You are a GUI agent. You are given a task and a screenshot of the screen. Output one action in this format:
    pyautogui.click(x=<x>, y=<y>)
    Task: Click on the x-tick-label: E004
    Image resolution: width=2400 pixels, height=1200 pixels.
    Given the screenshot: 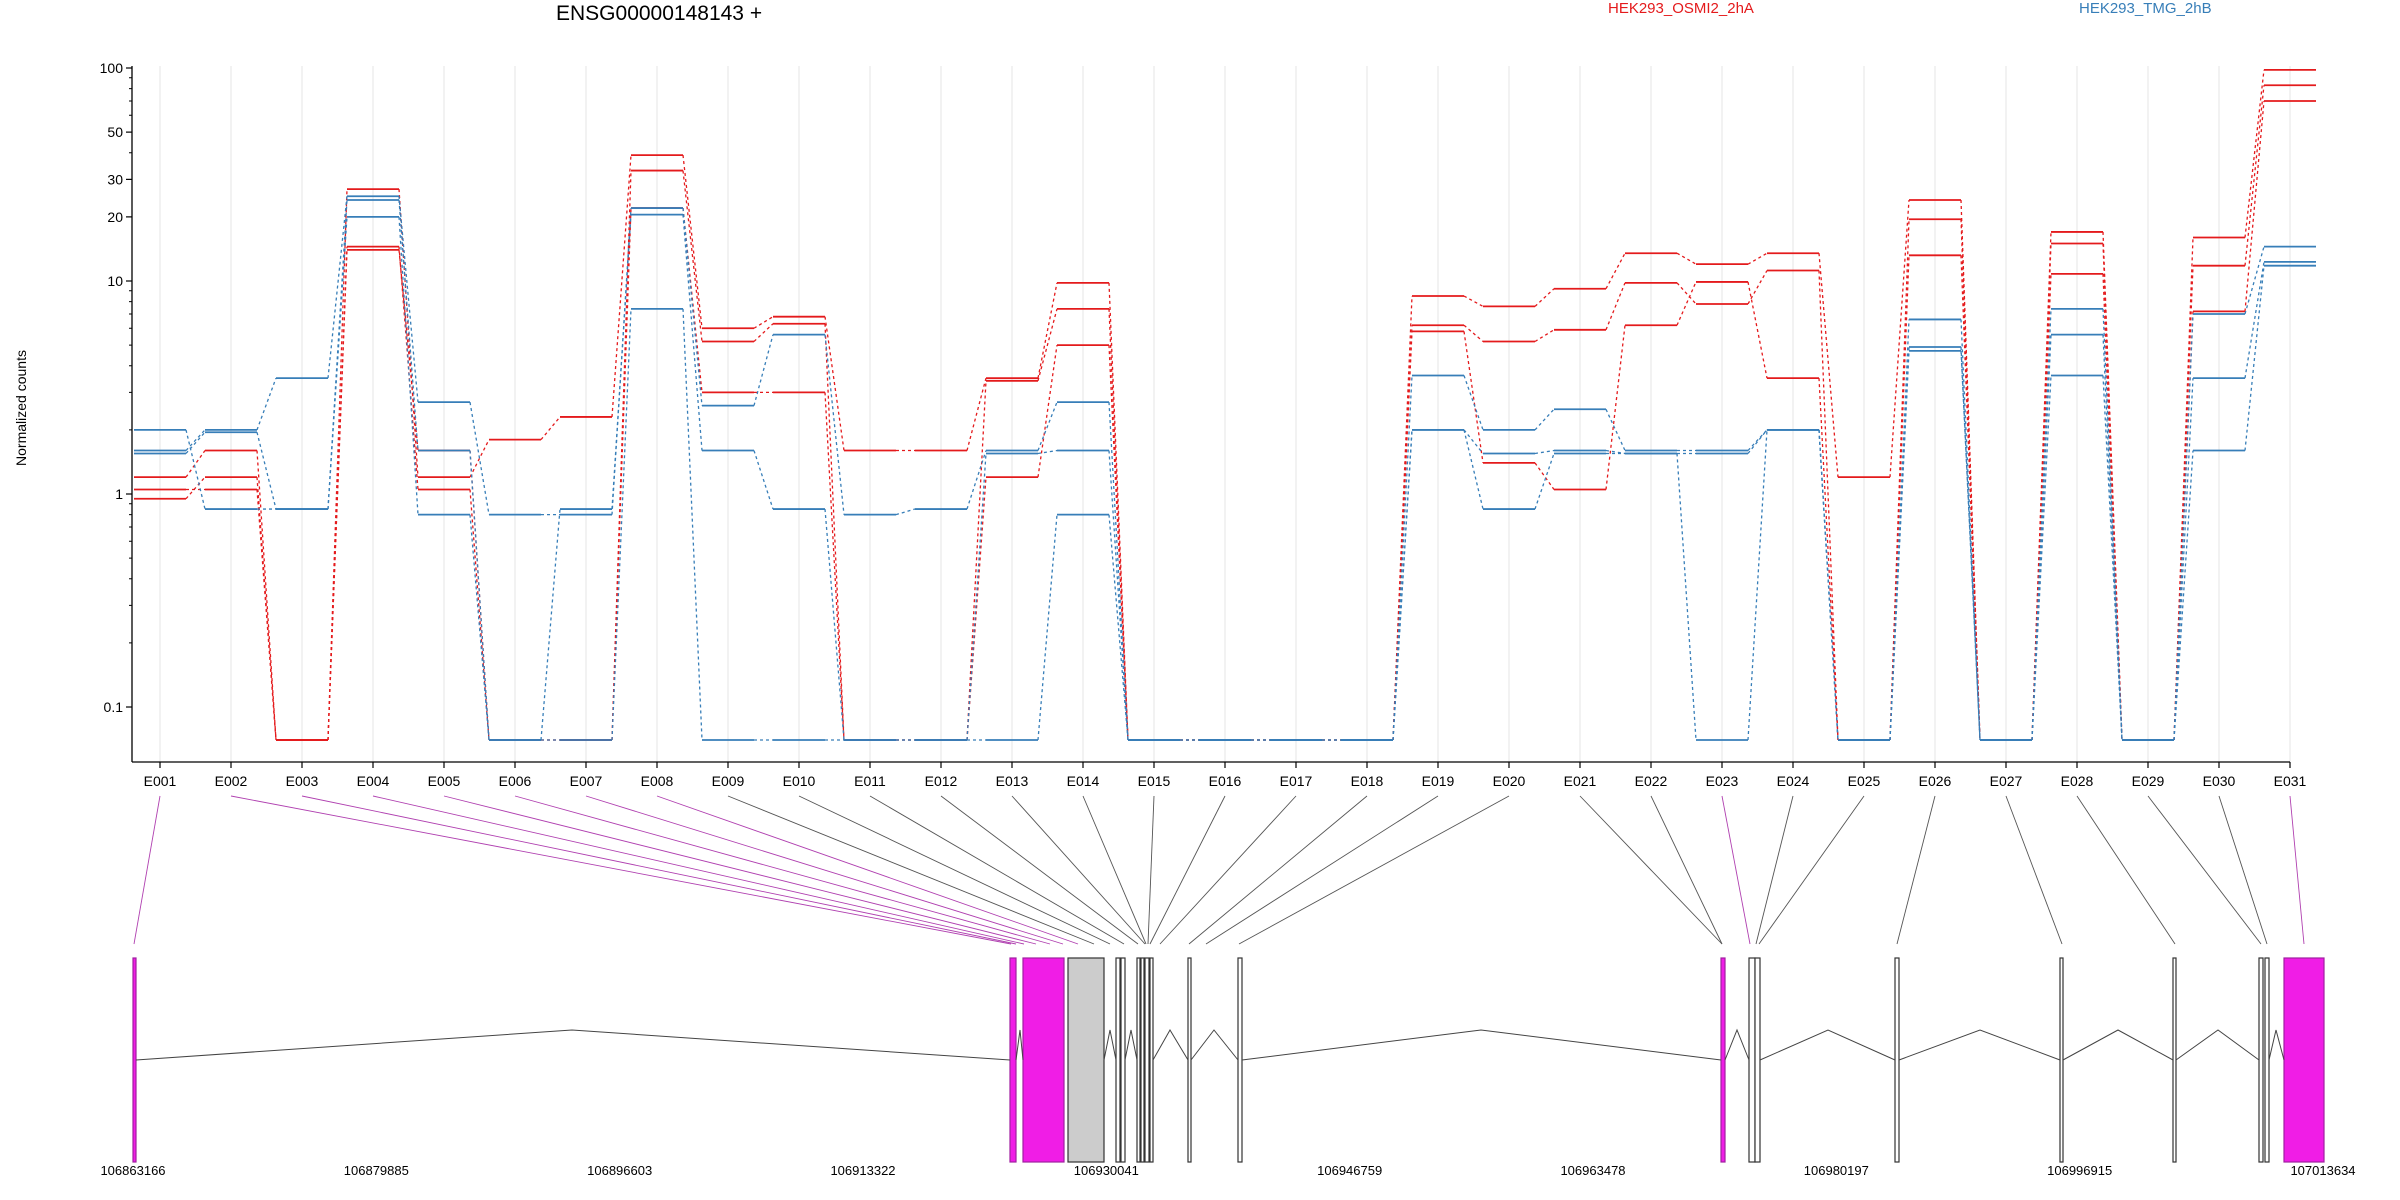 What is the action you would take?
    pyautogui.click(x=373, y=781)
    